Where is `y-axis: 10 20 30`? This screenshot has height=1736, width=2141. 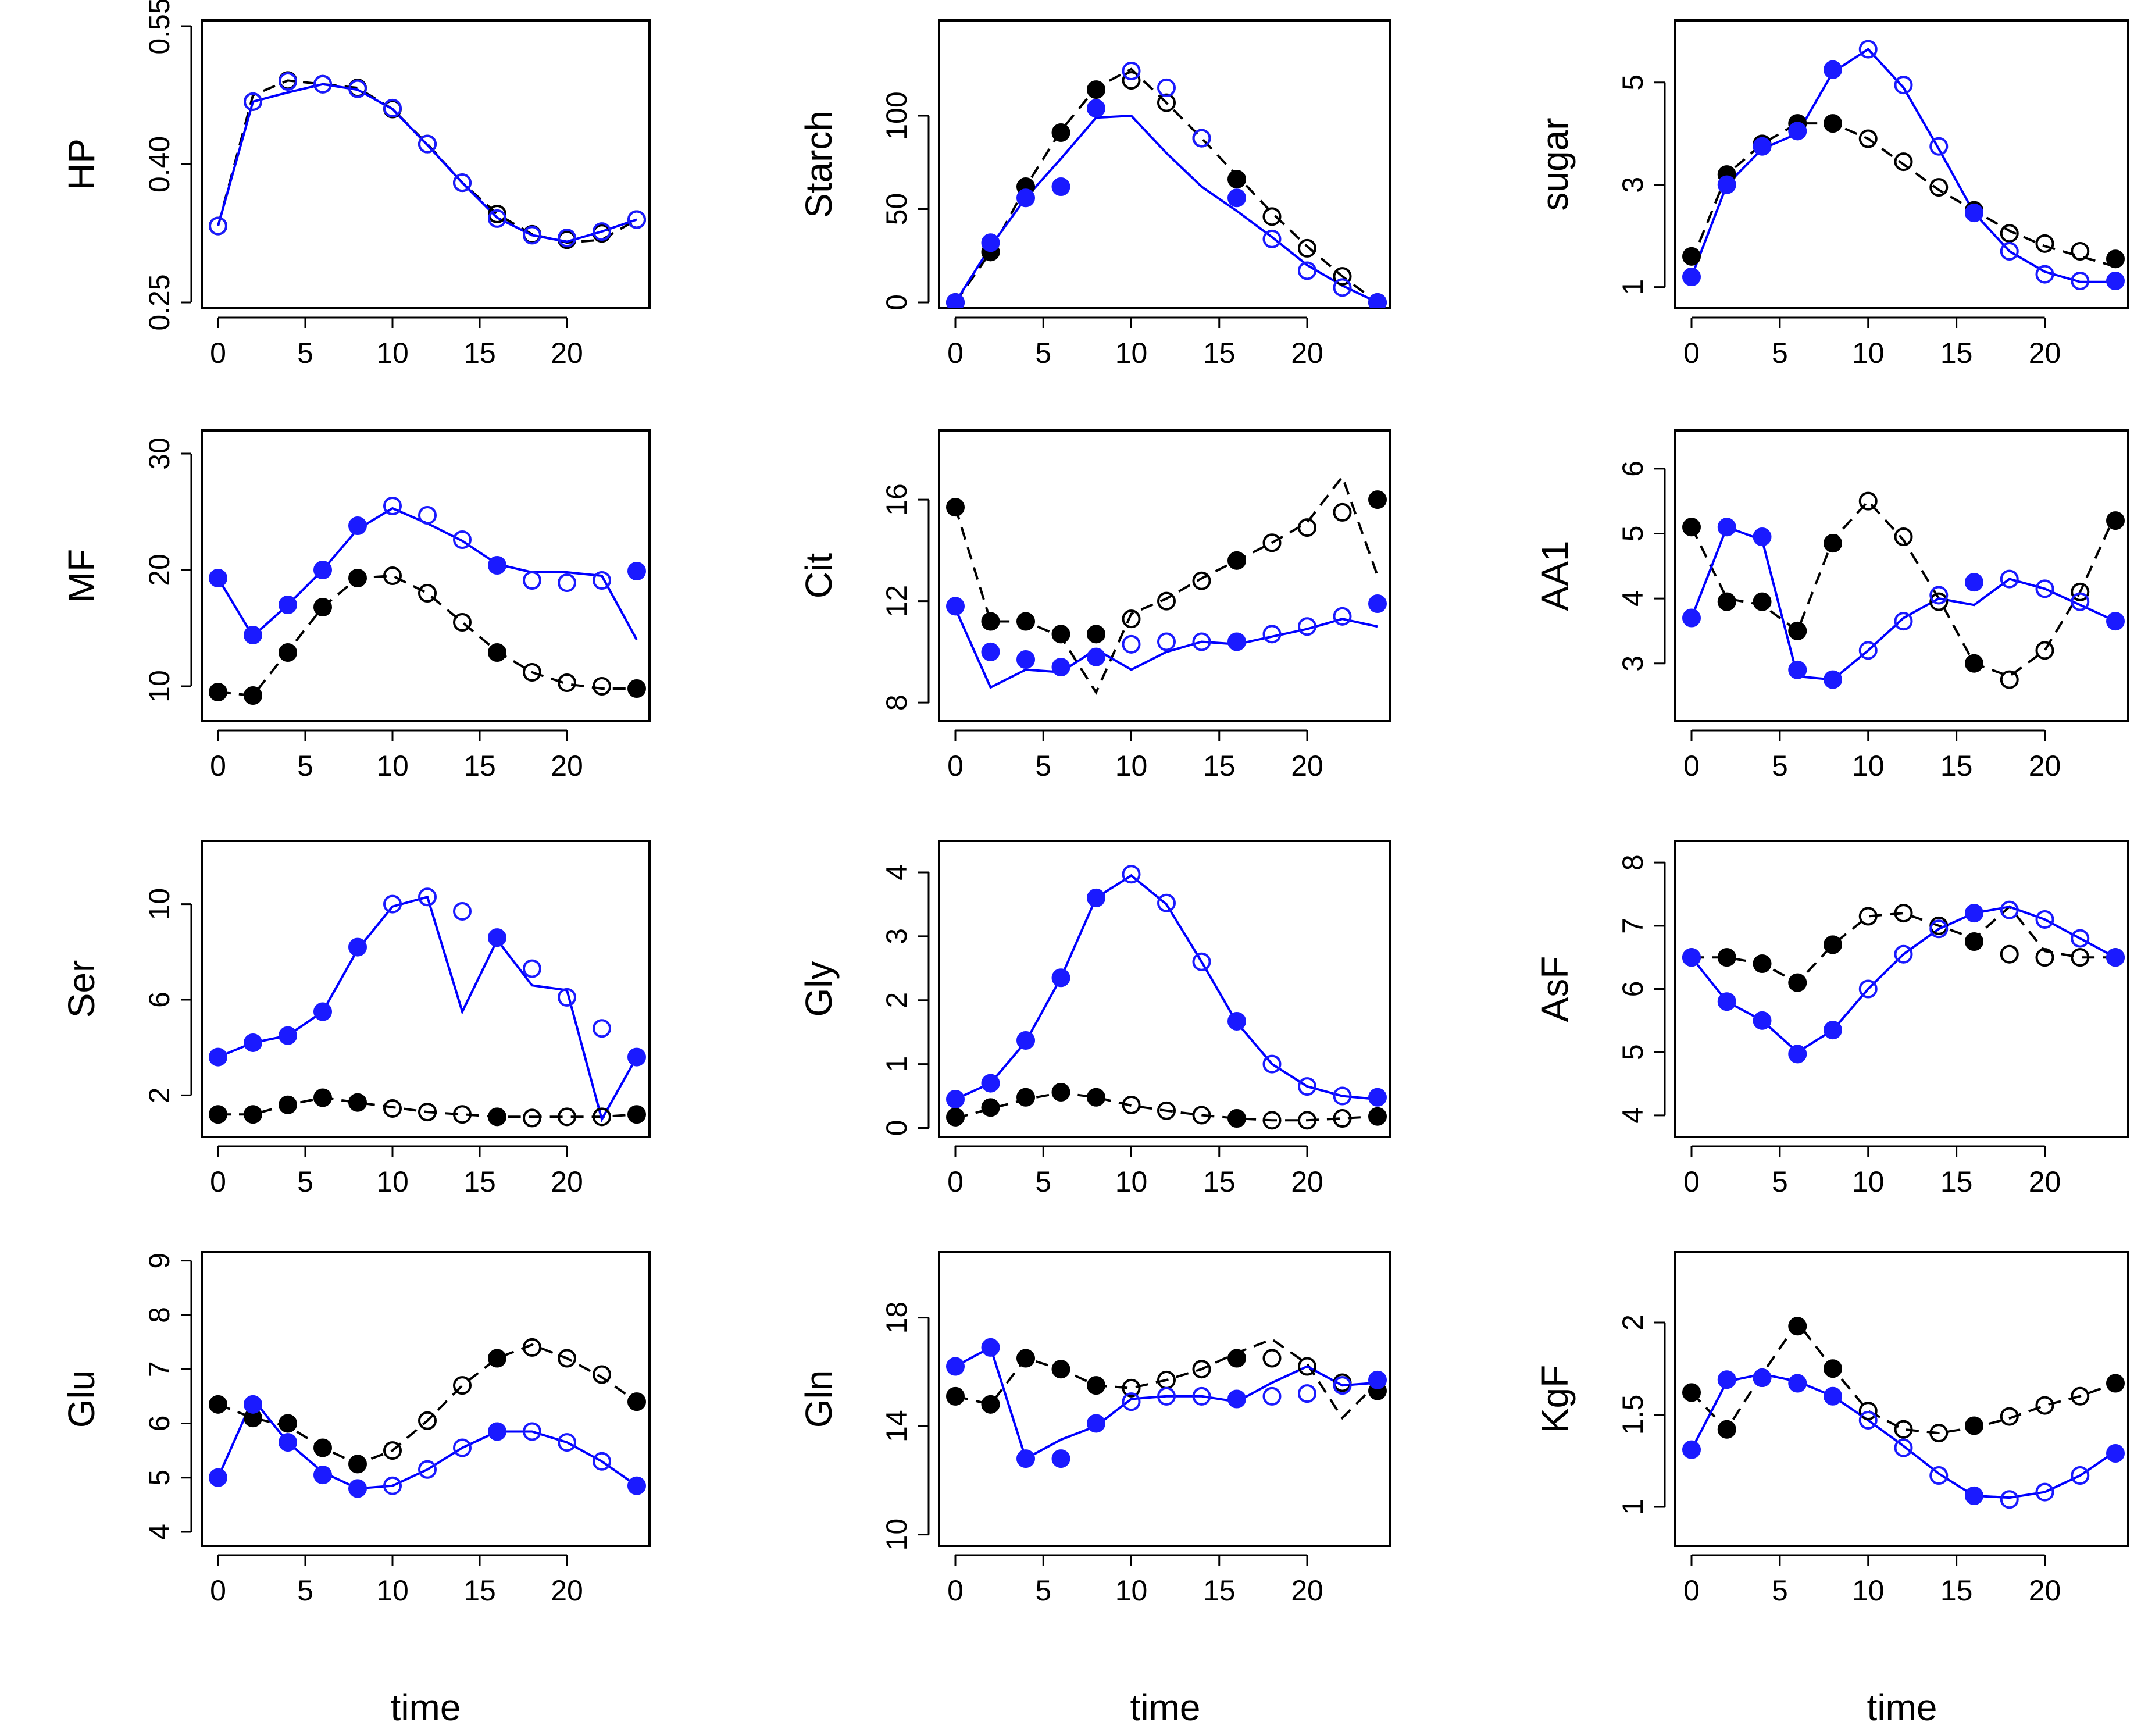 y-axis: 10 20 30 is located at coordinates (167, 570).